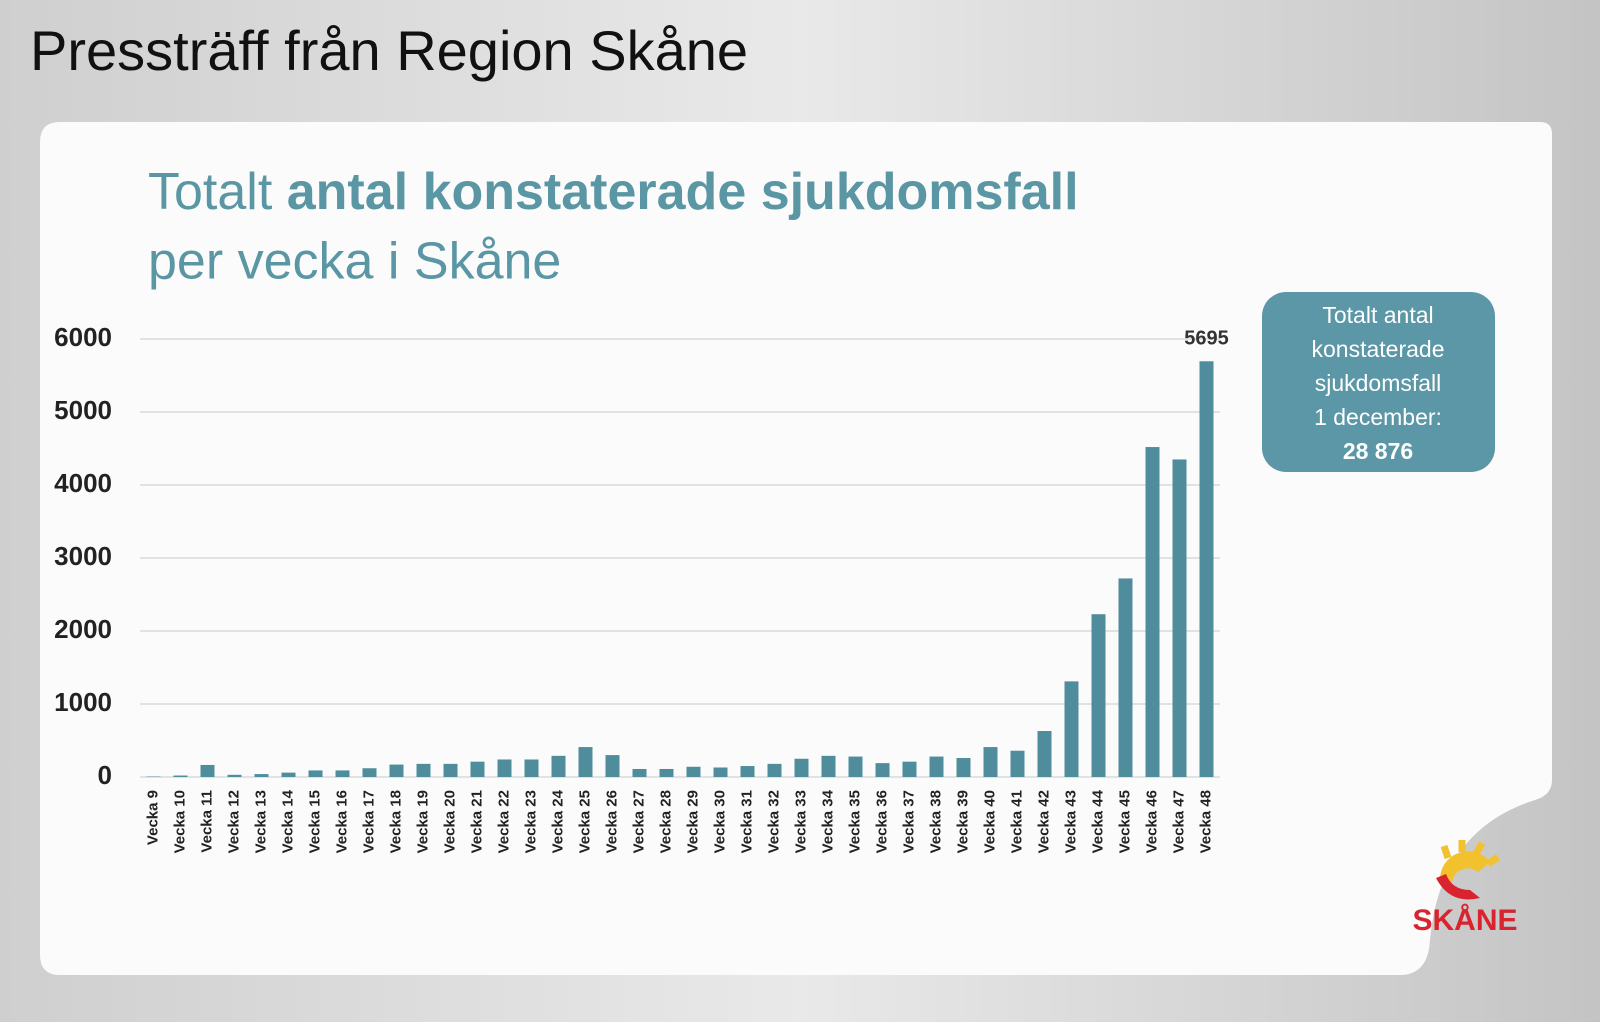  I want to click on x-tick-label: Vecka 14, so click(287, 821).